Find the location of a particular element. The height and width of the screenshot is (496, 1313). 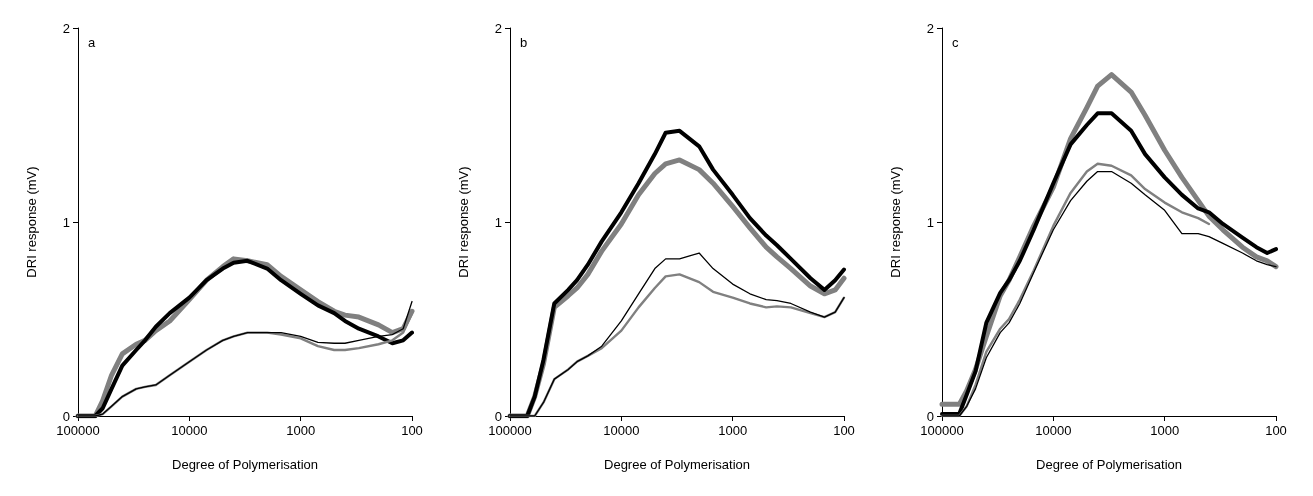

annotation: b is located at coordinates (524, 42).